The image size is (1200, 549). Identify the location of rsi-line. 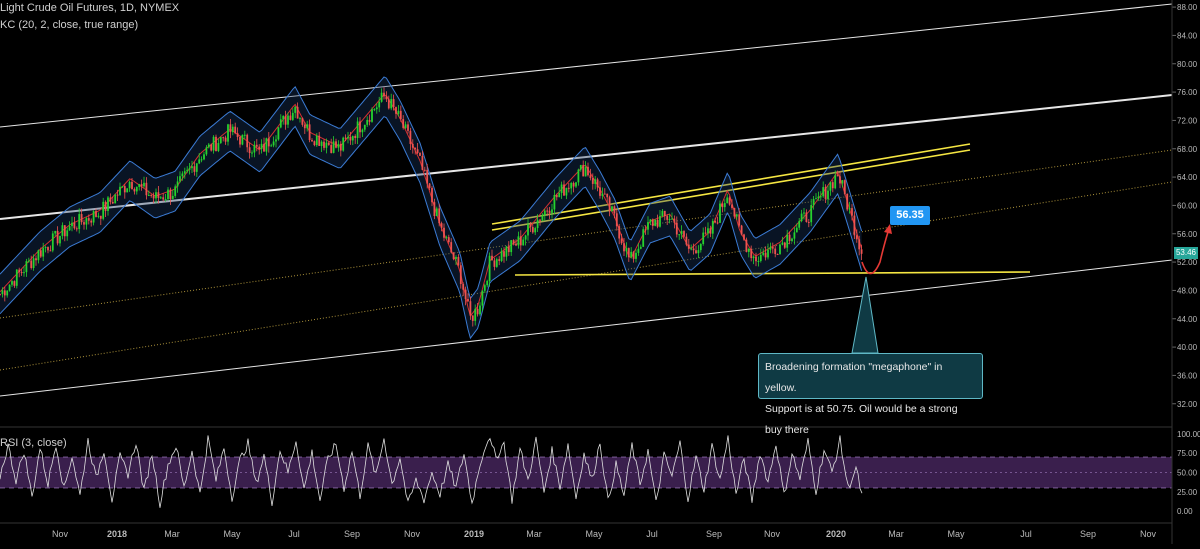
(431, 471).